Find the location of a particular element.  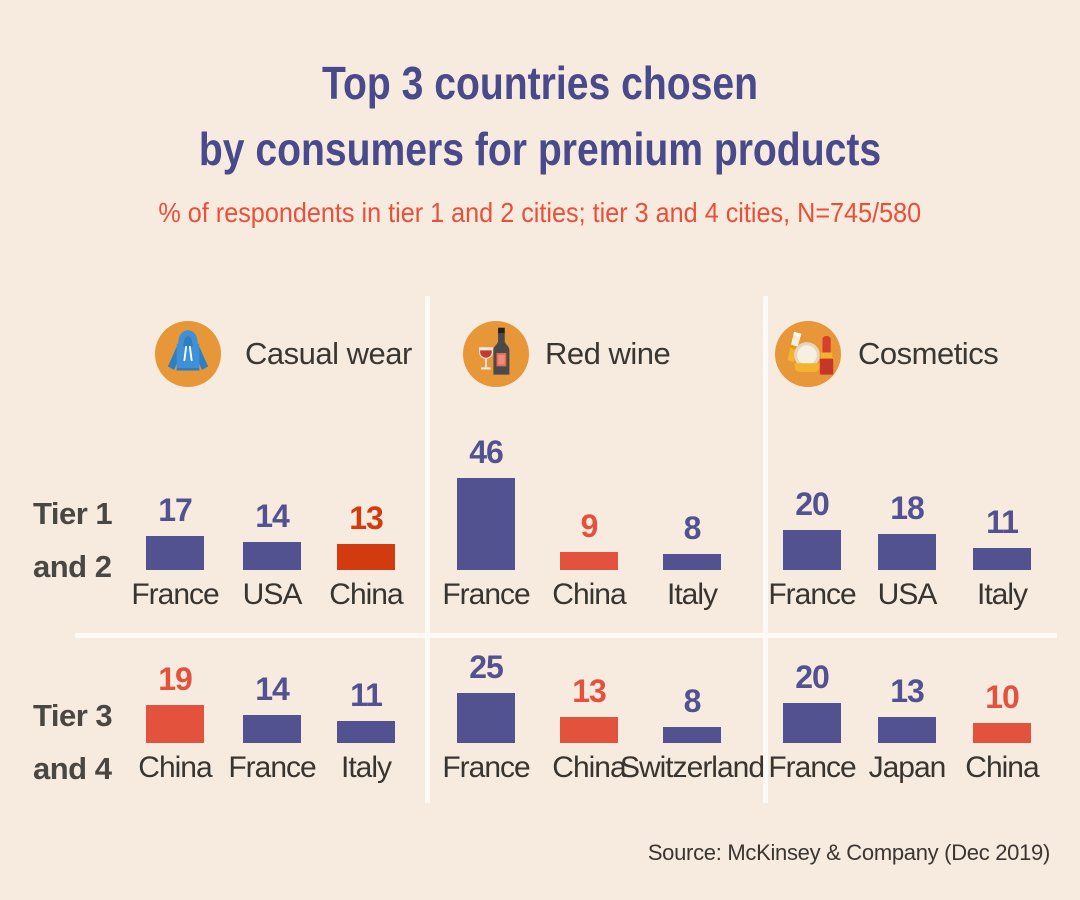

bar-country-casual-wear-tier-1-2-france: France is located at coordinates (175, 594).